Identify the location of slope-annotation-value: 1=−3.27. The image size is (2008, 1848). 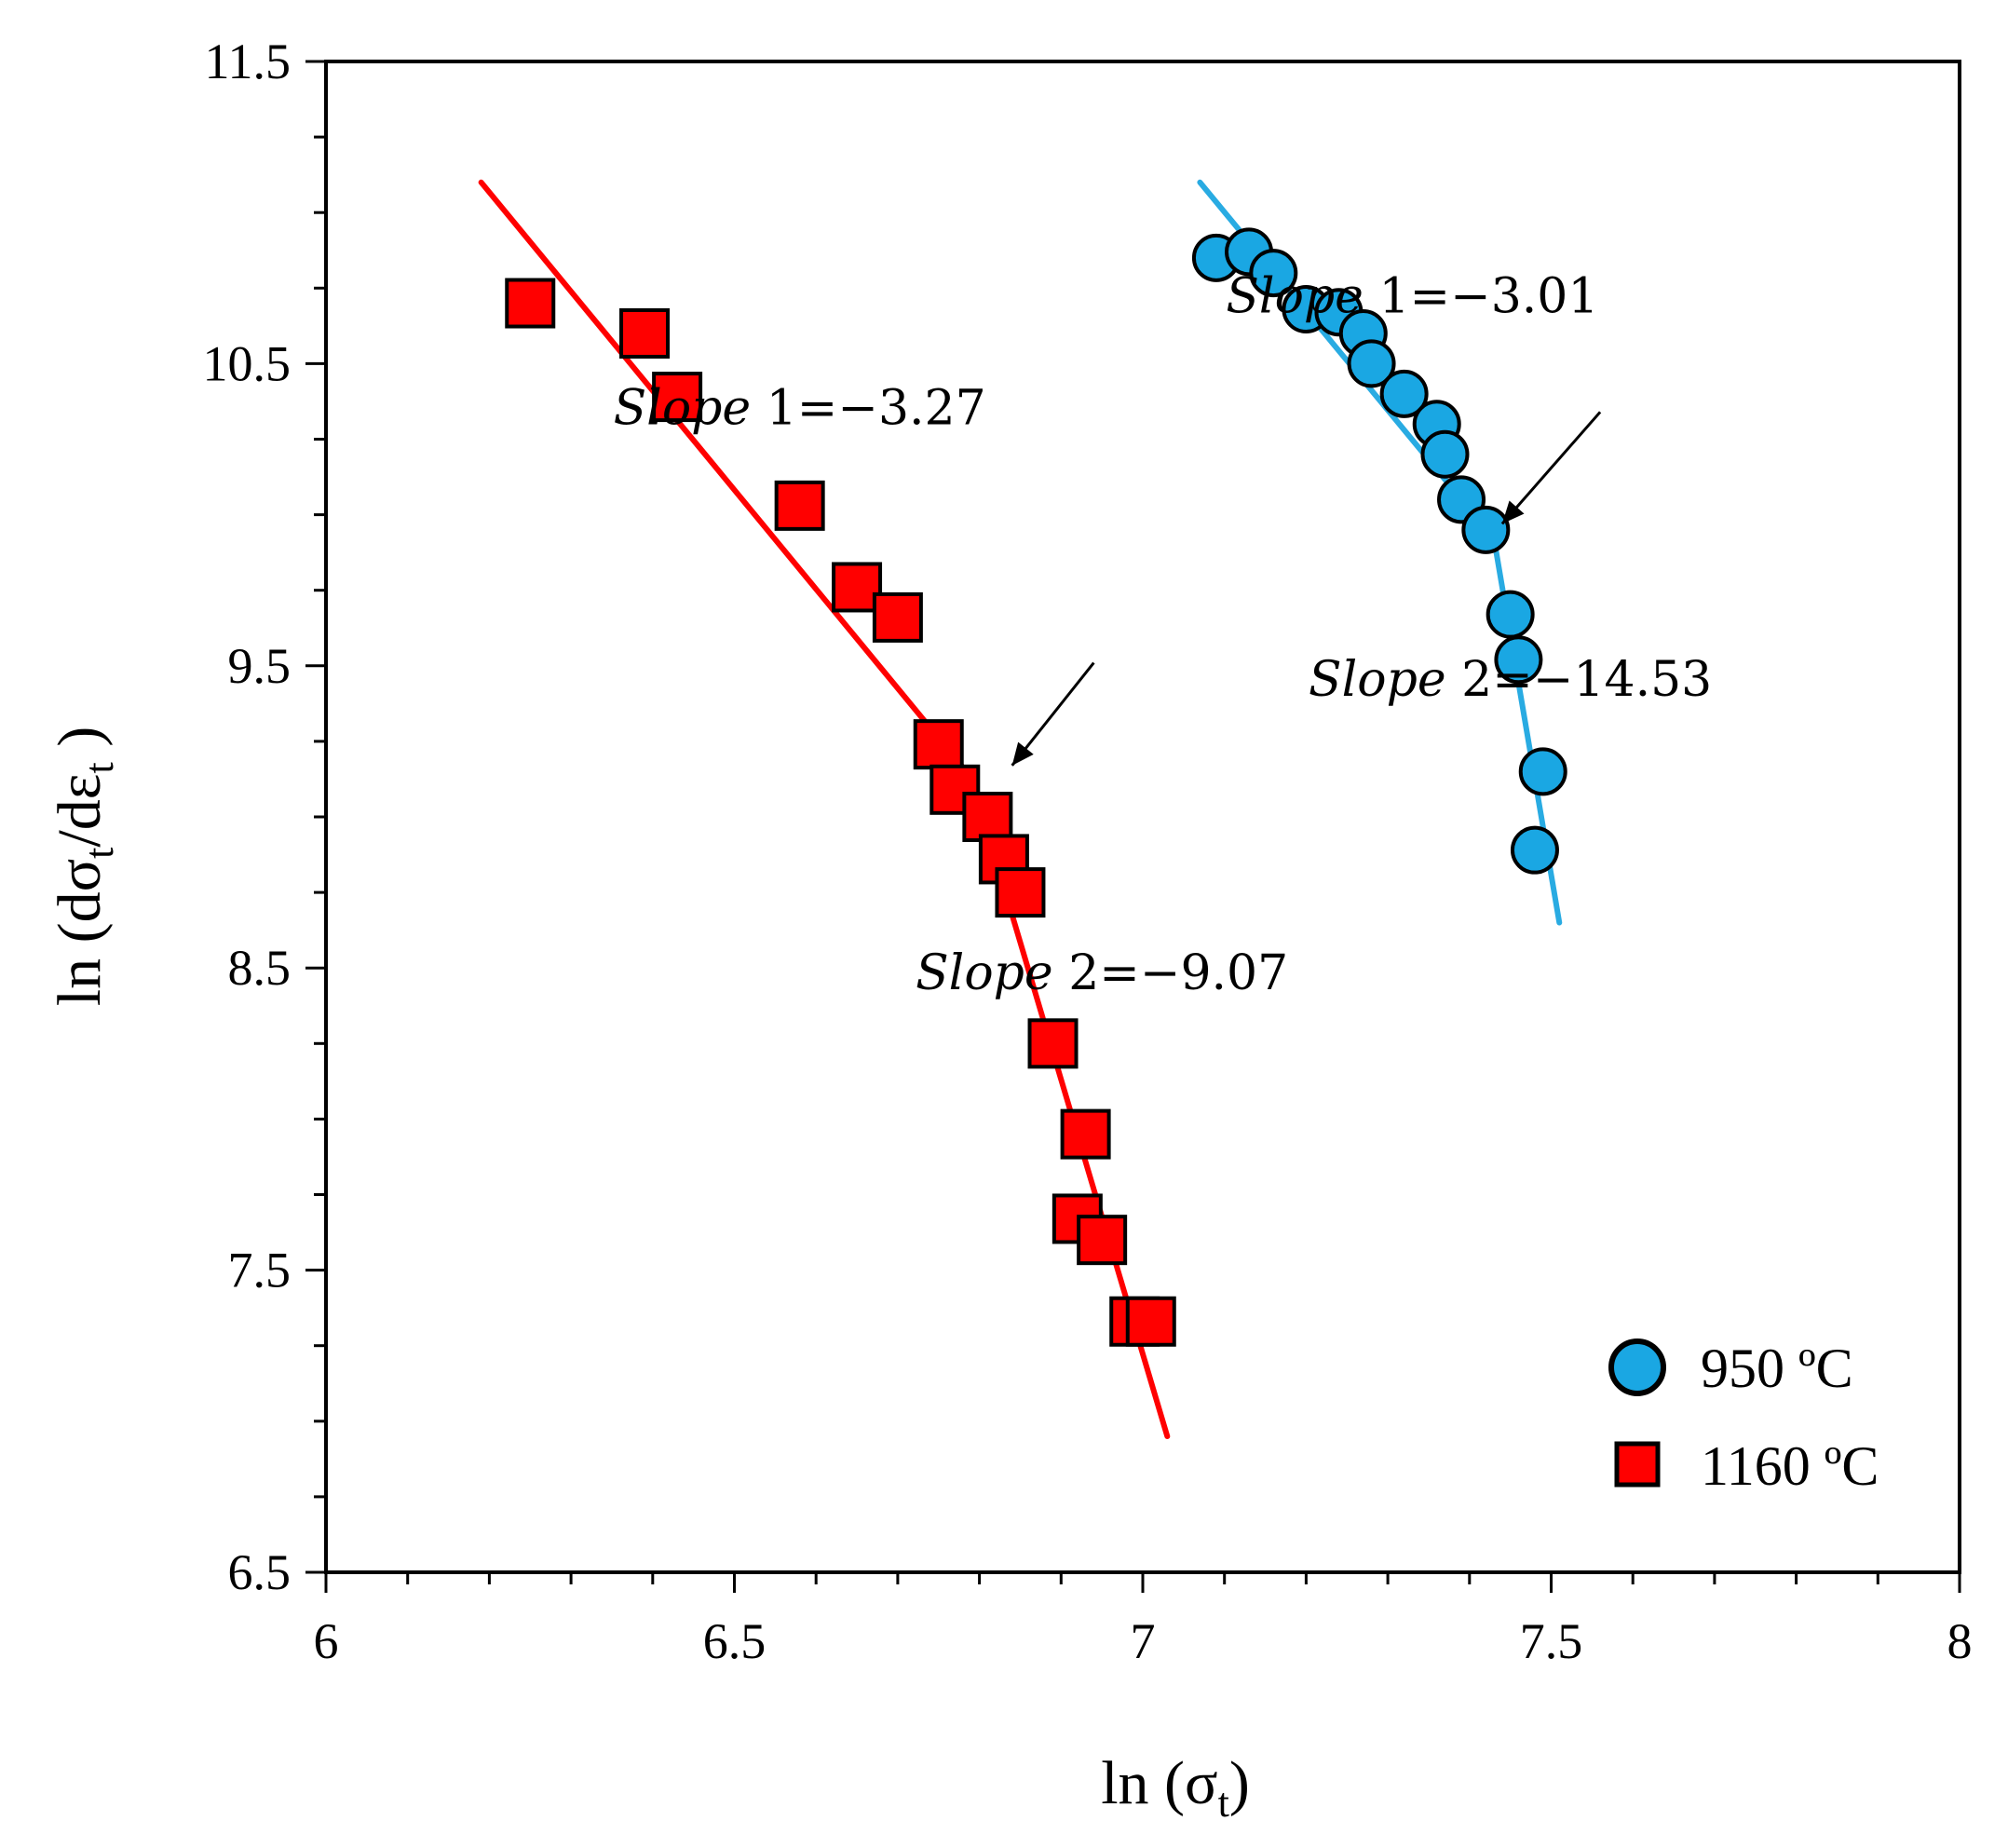
(868, 408).